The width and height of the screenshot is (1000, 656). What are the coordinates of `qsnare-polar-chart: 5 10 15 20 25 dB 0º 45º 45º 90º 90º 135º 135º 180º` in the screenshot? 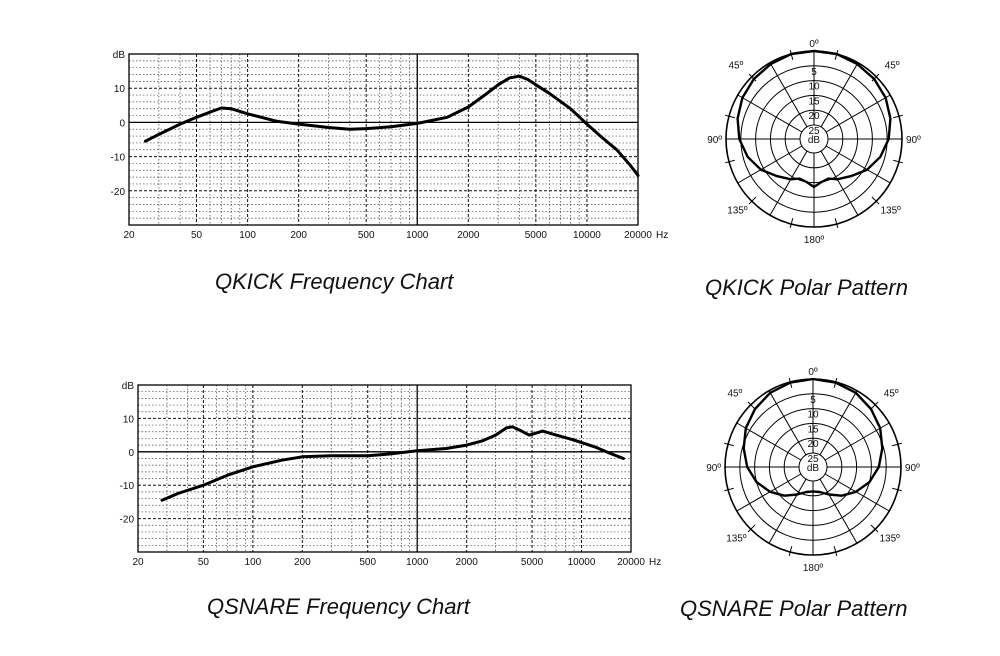 It's located at (815, 471).